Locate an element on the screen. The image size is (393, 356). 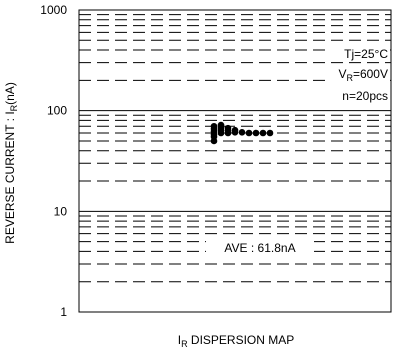
average-label: AVE : 61.8nA is located at coordinates (259, 248).